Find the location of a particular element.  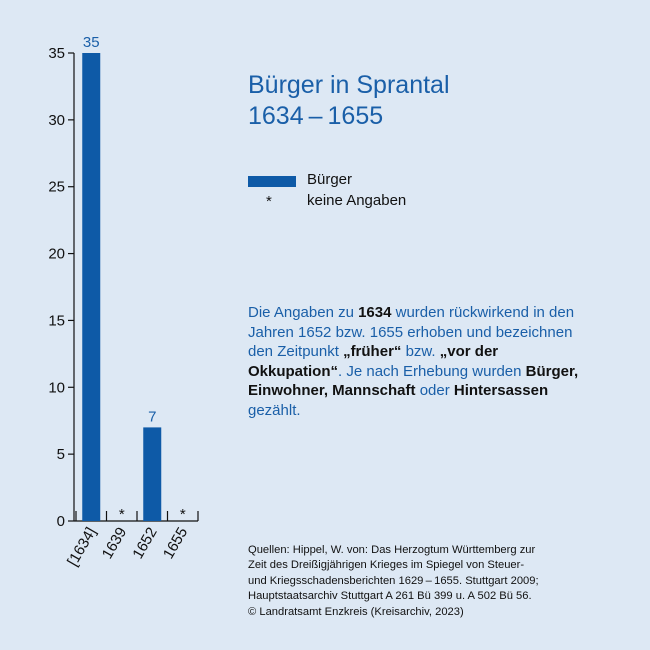

note-emphasis: 1634 is located at coordinates (375, 312).